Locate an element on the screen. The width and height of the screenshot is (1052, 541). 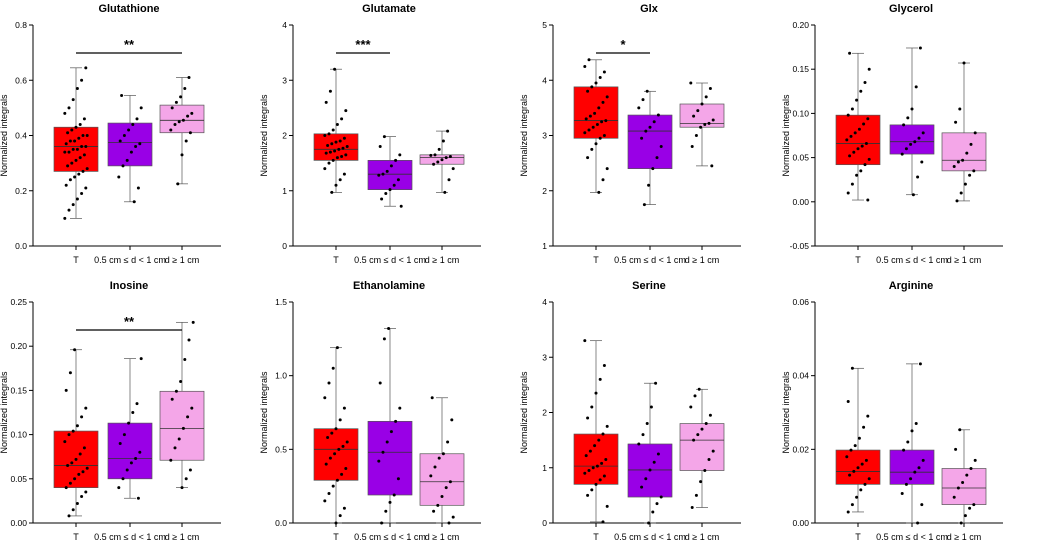
y-tick-label: 2 is located at coordinates (544, 191).